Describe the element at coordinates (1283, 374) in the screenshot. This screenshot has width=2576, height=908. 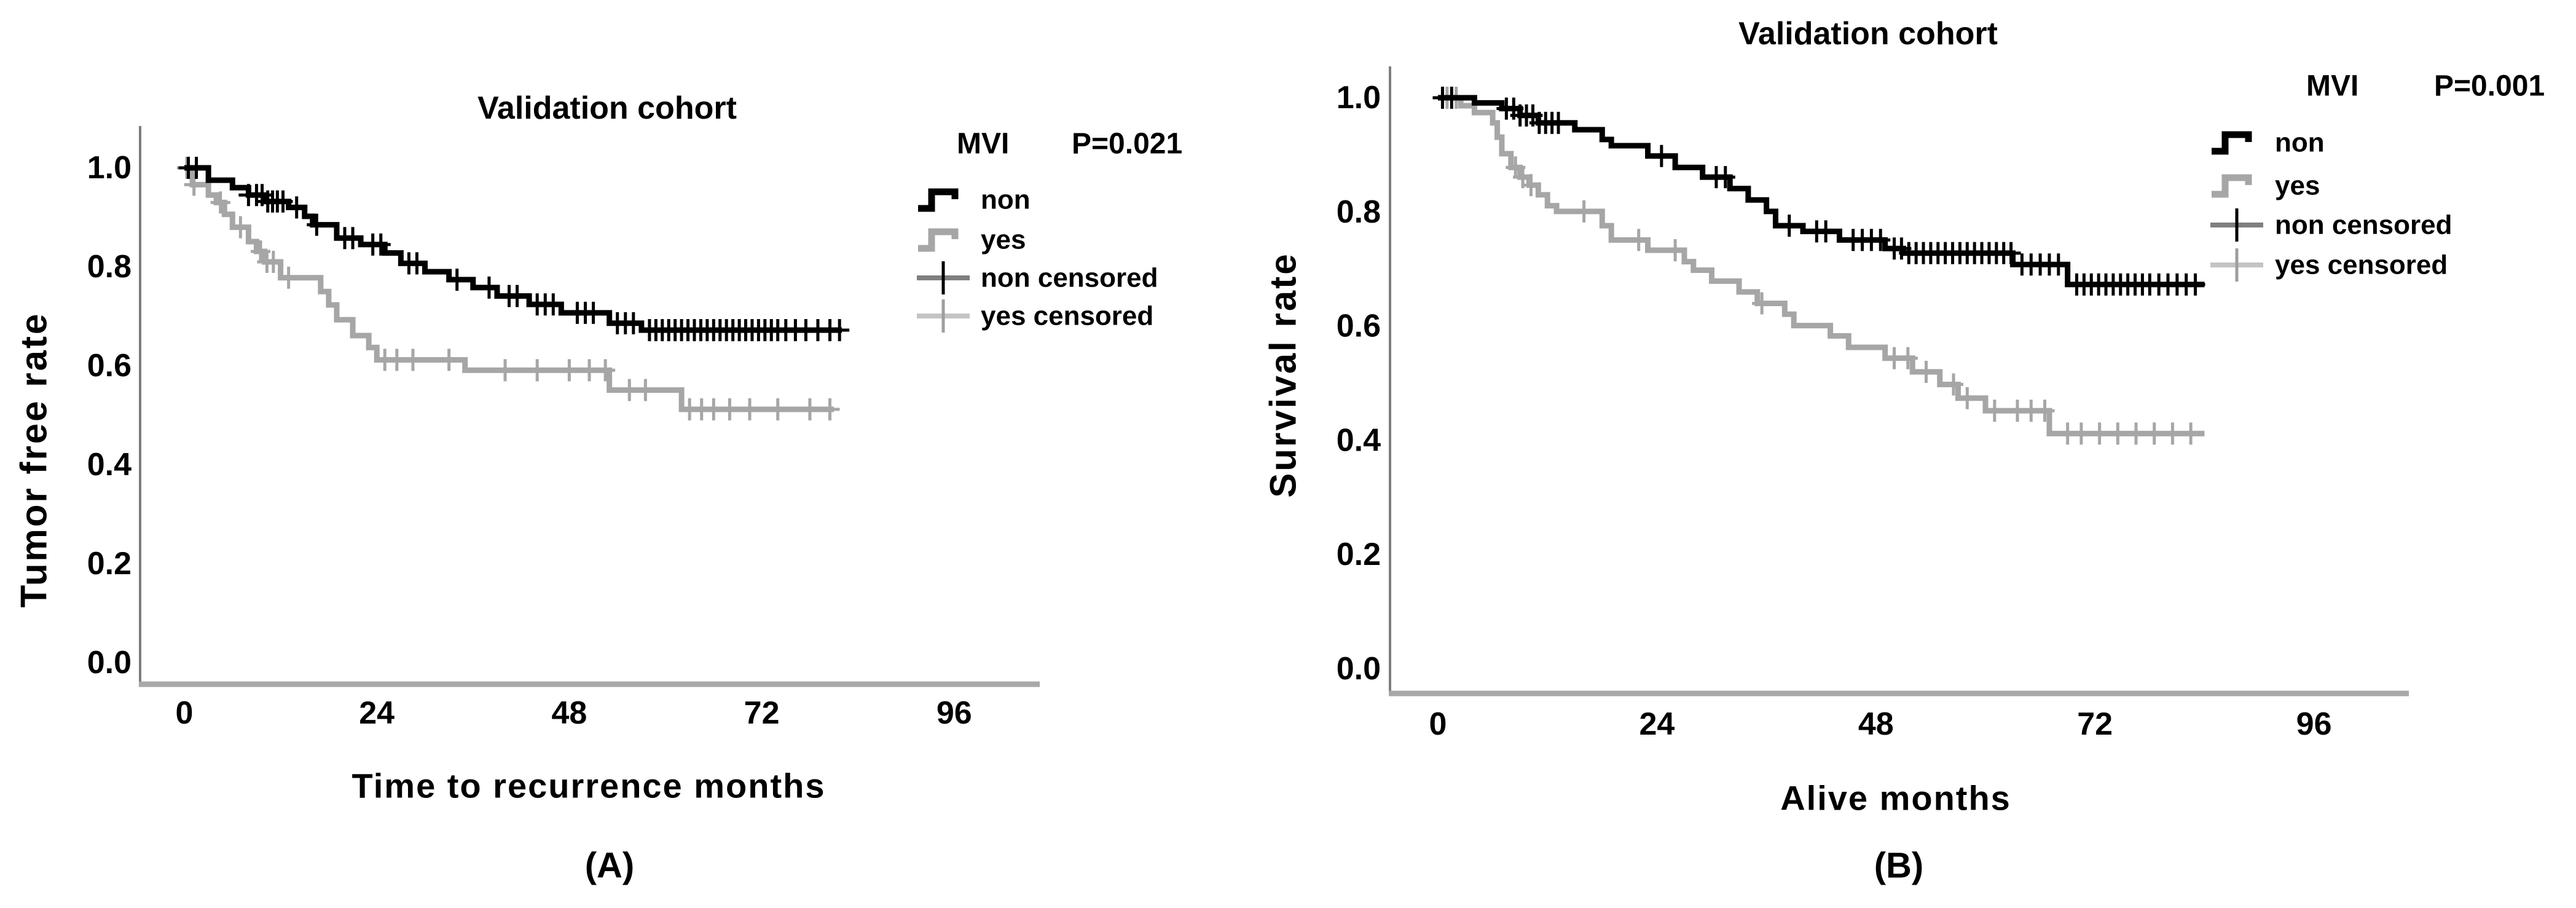
I see `y-axis-title: Survival rate` at that location.